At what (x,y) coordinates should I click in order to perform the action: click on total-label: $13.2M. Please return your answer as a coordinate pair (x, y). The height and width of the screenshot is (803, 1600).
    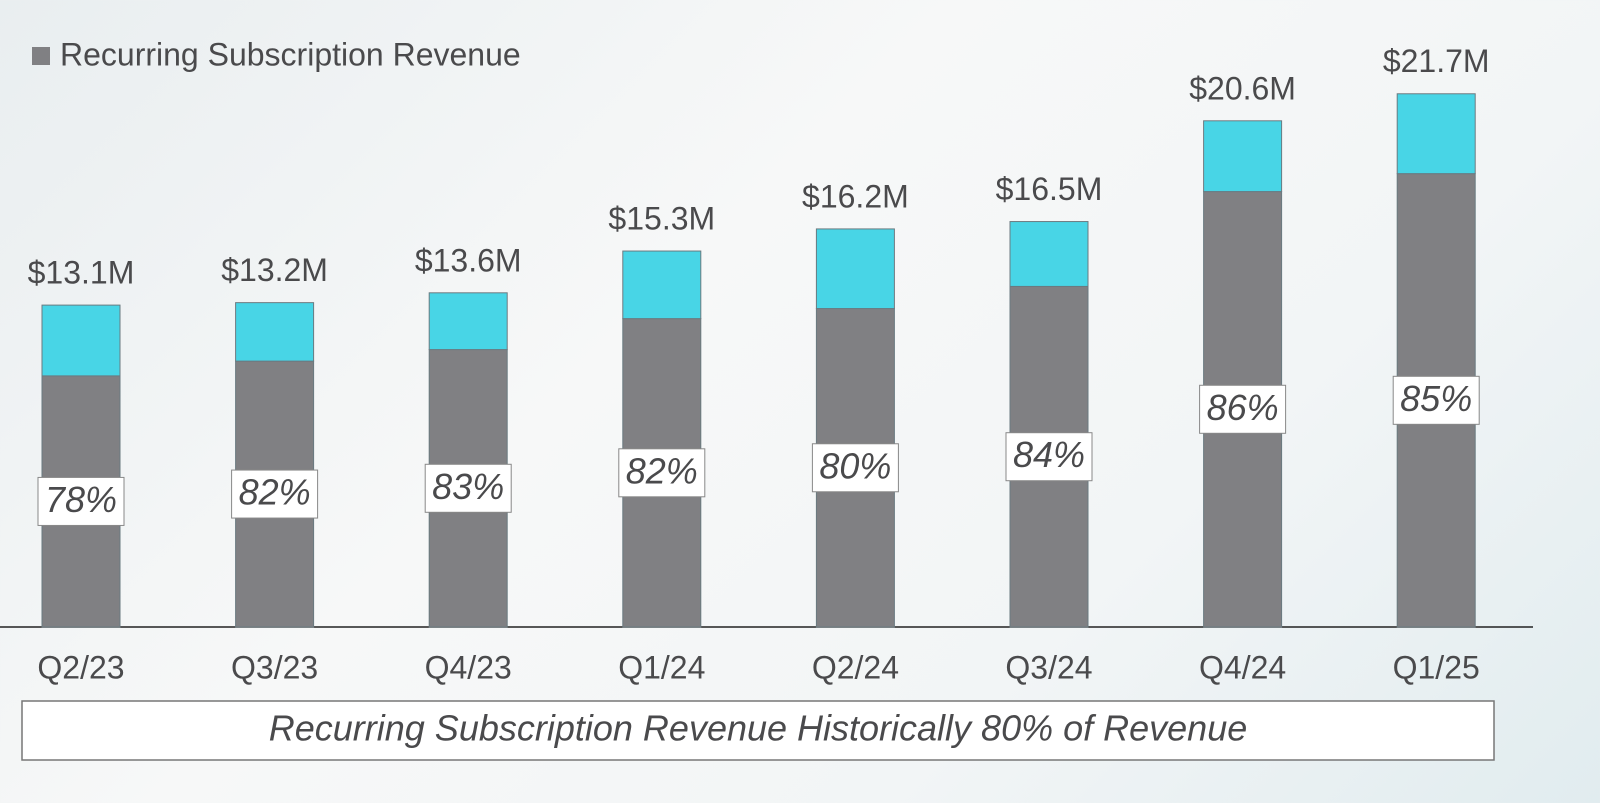
    Looking at the image, I should click on (274, 270).